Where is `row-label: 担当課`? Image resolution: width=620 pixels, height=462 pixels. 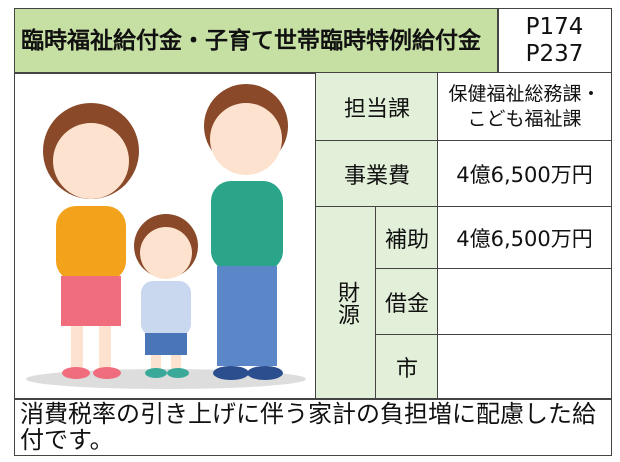 row-label: 担当課 is located at coordinates (377, 107).